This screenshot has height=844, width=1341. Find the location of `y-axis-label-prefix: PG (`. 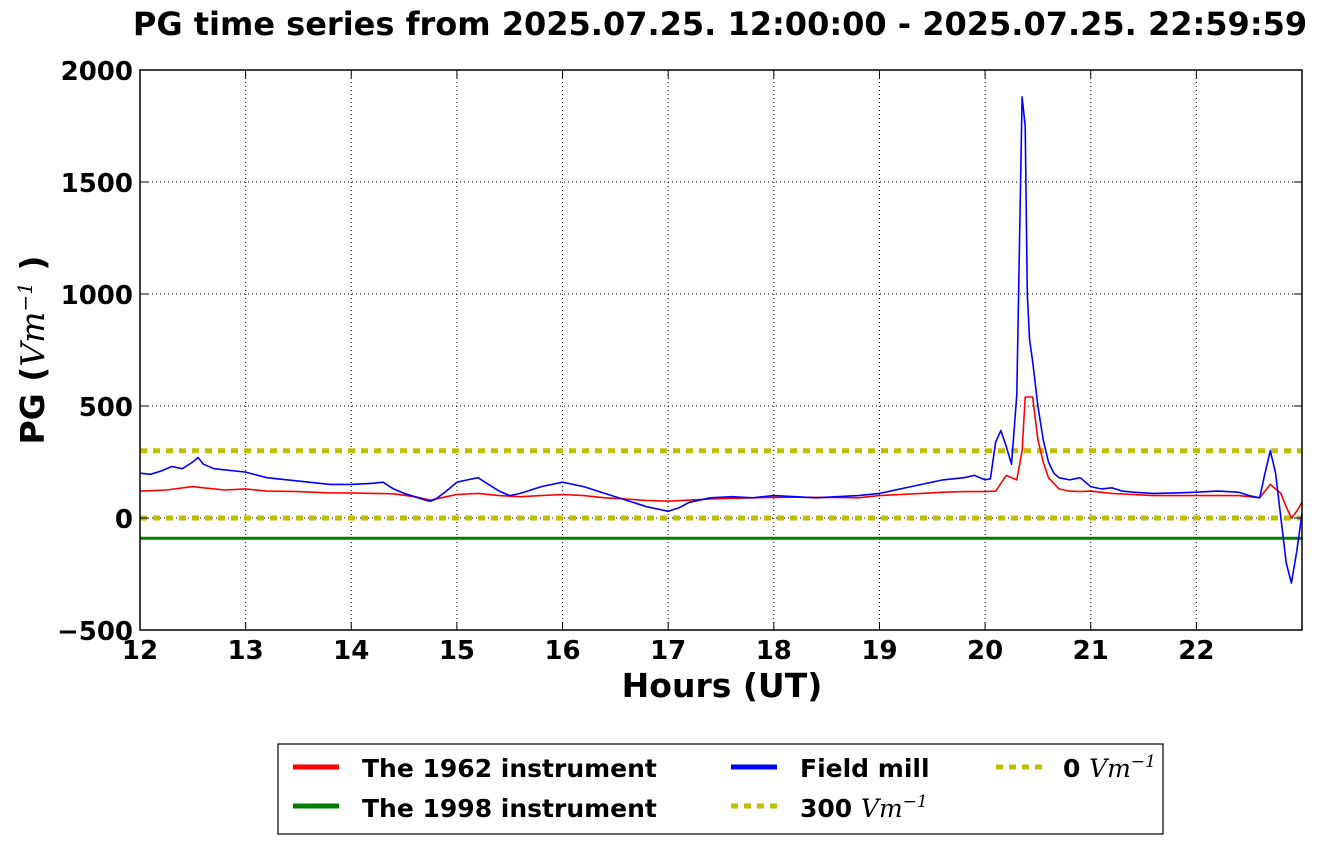

y-axis-label-prefix: PG ( is located at coordinates (32, 406).